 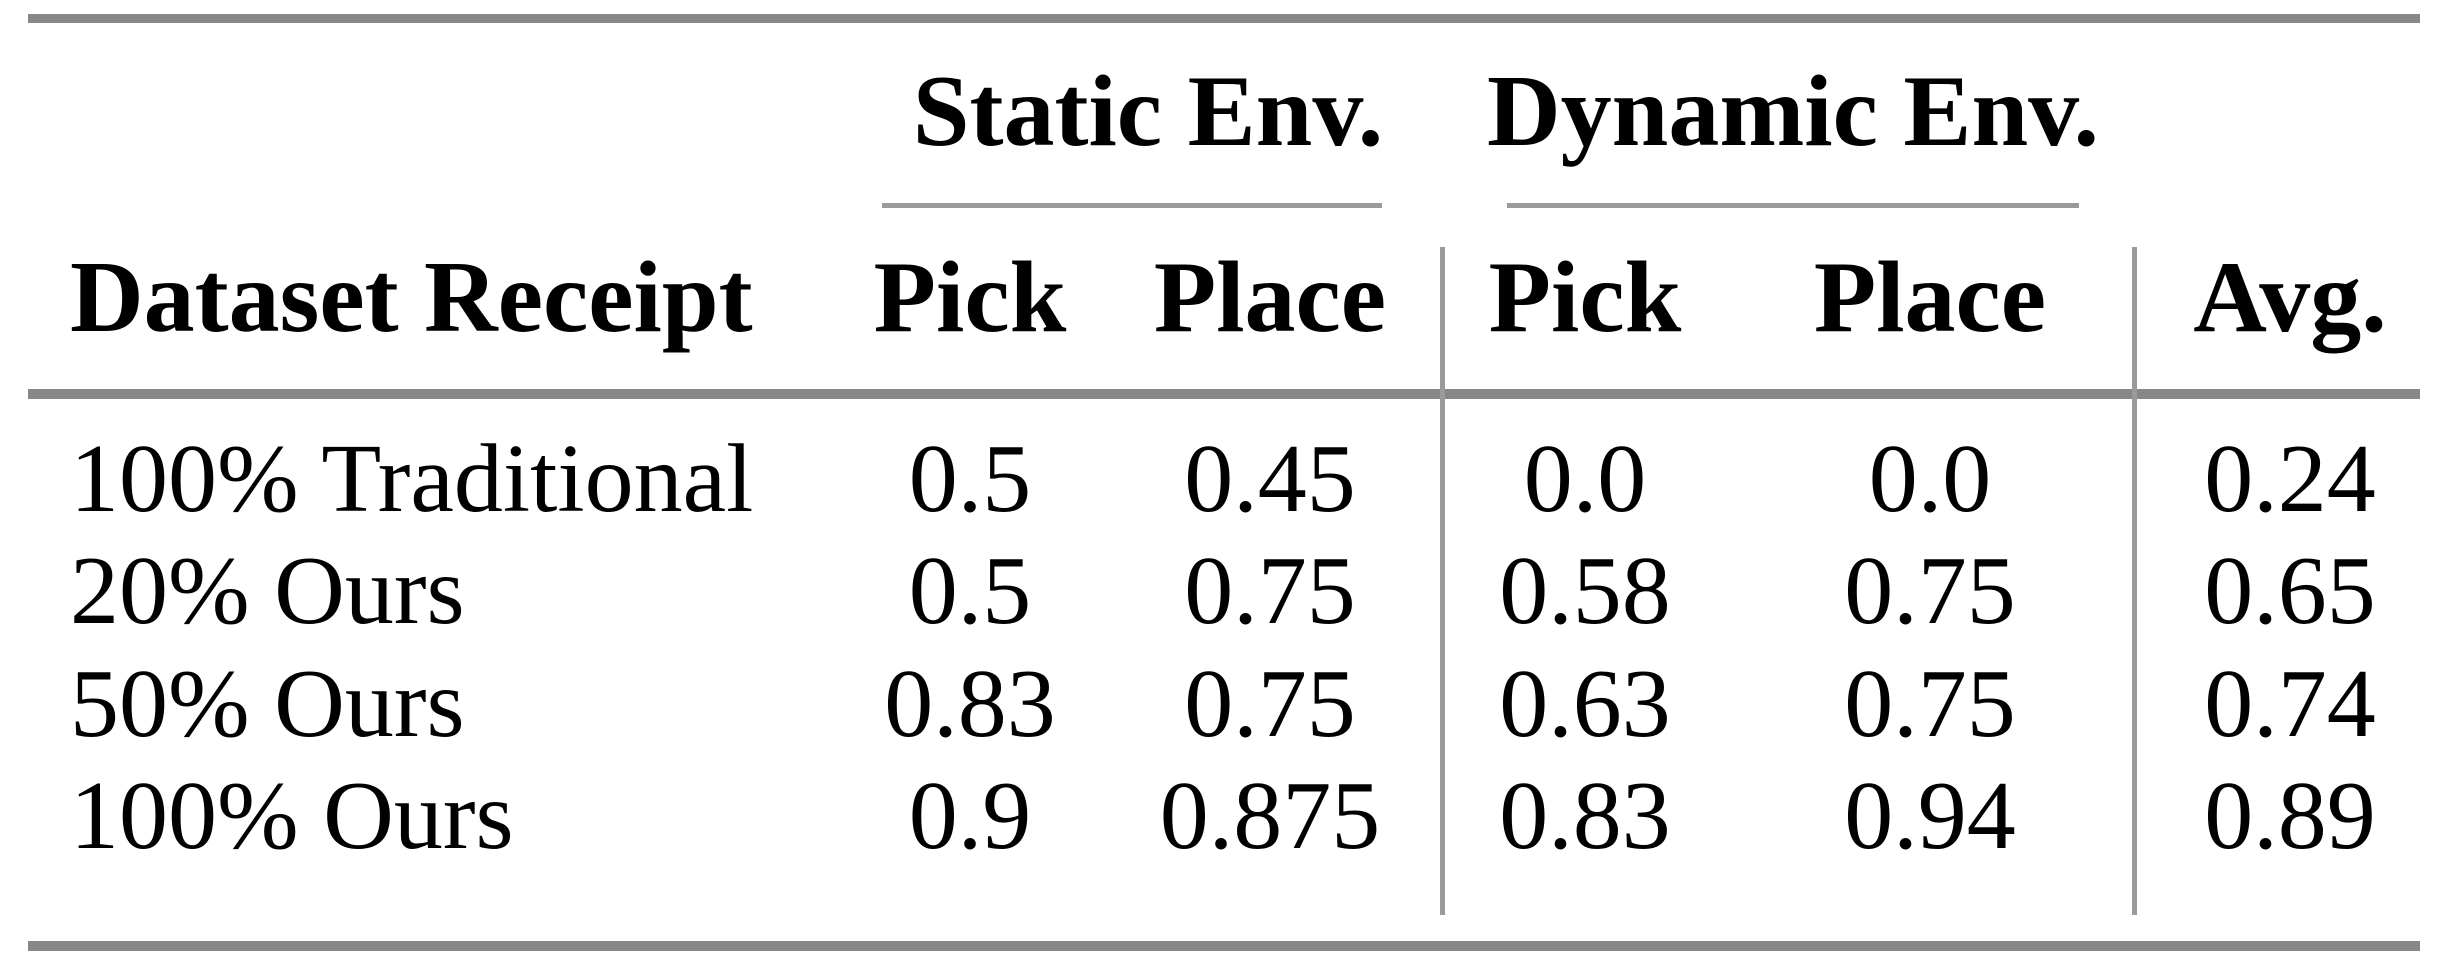 I want to click on column-header-static-place: Place, so click(x=1270, y=297).